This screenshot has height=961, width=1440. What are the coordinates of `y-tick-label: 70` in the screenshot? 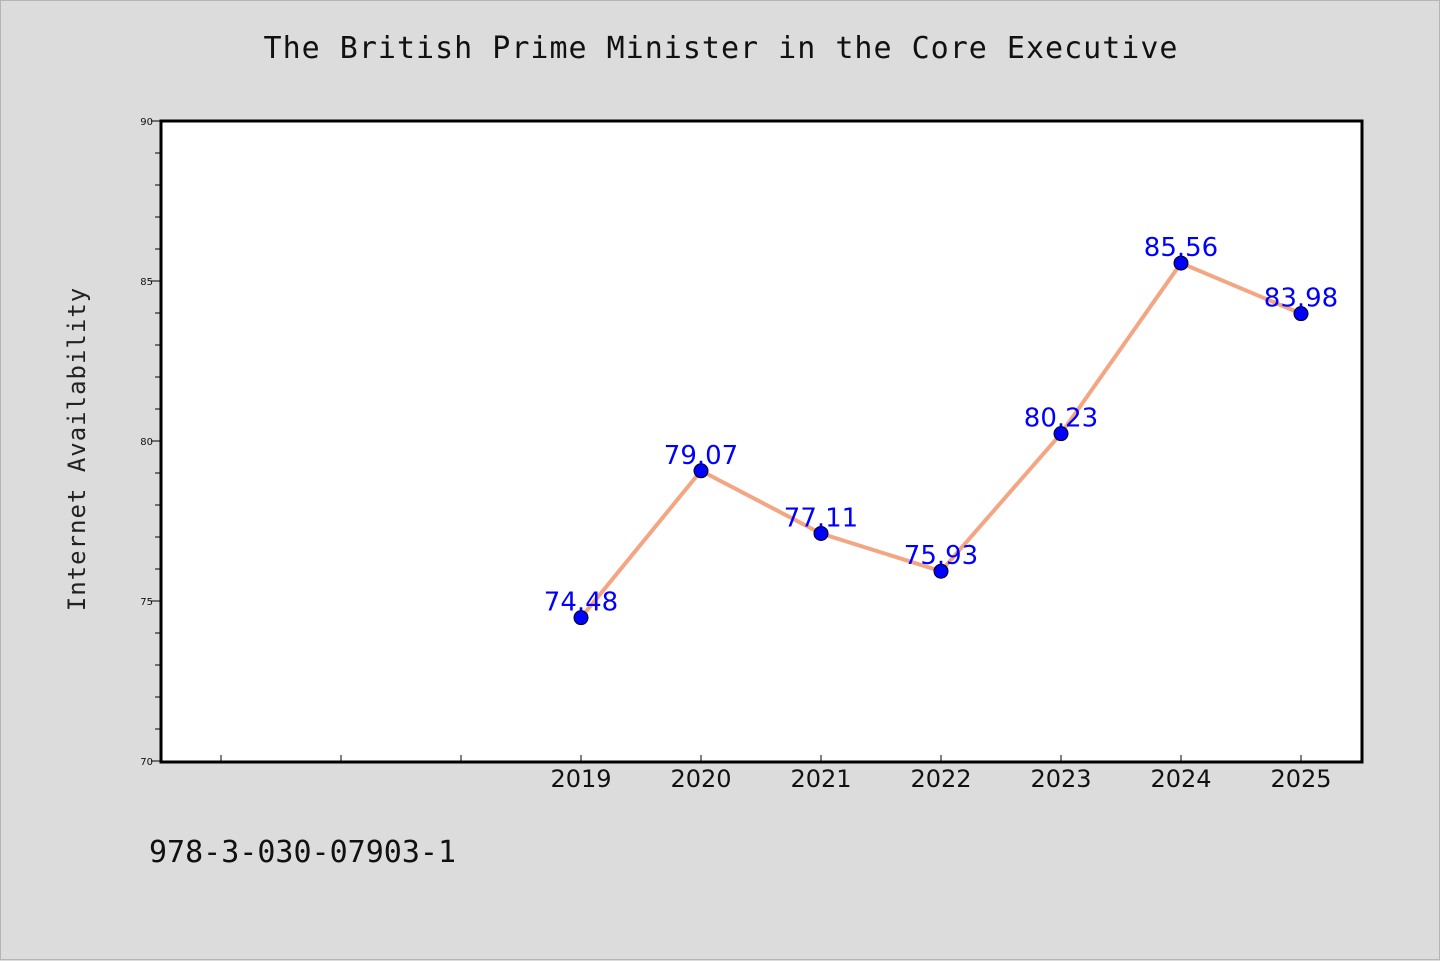 It's located at (146, 762).